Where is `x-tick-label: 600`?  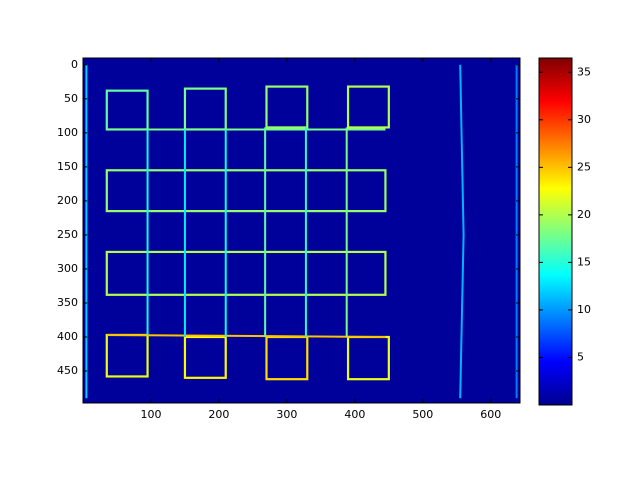
x-tick-label: 600 is located at coordinates (490, 414).